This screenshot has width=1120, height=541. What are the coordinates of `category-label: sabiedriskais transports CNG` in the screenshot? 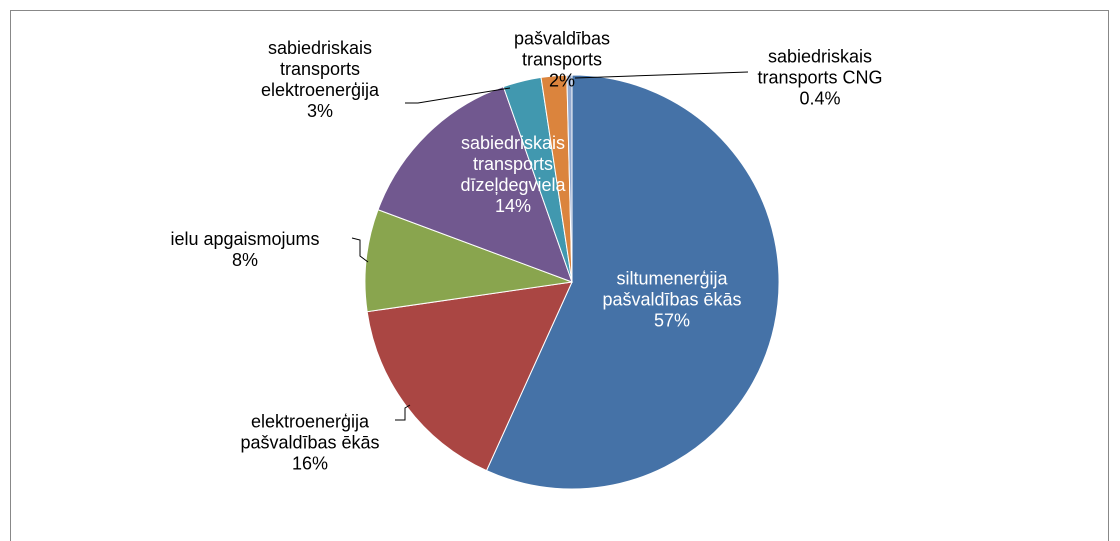 It's located at (820, 67).